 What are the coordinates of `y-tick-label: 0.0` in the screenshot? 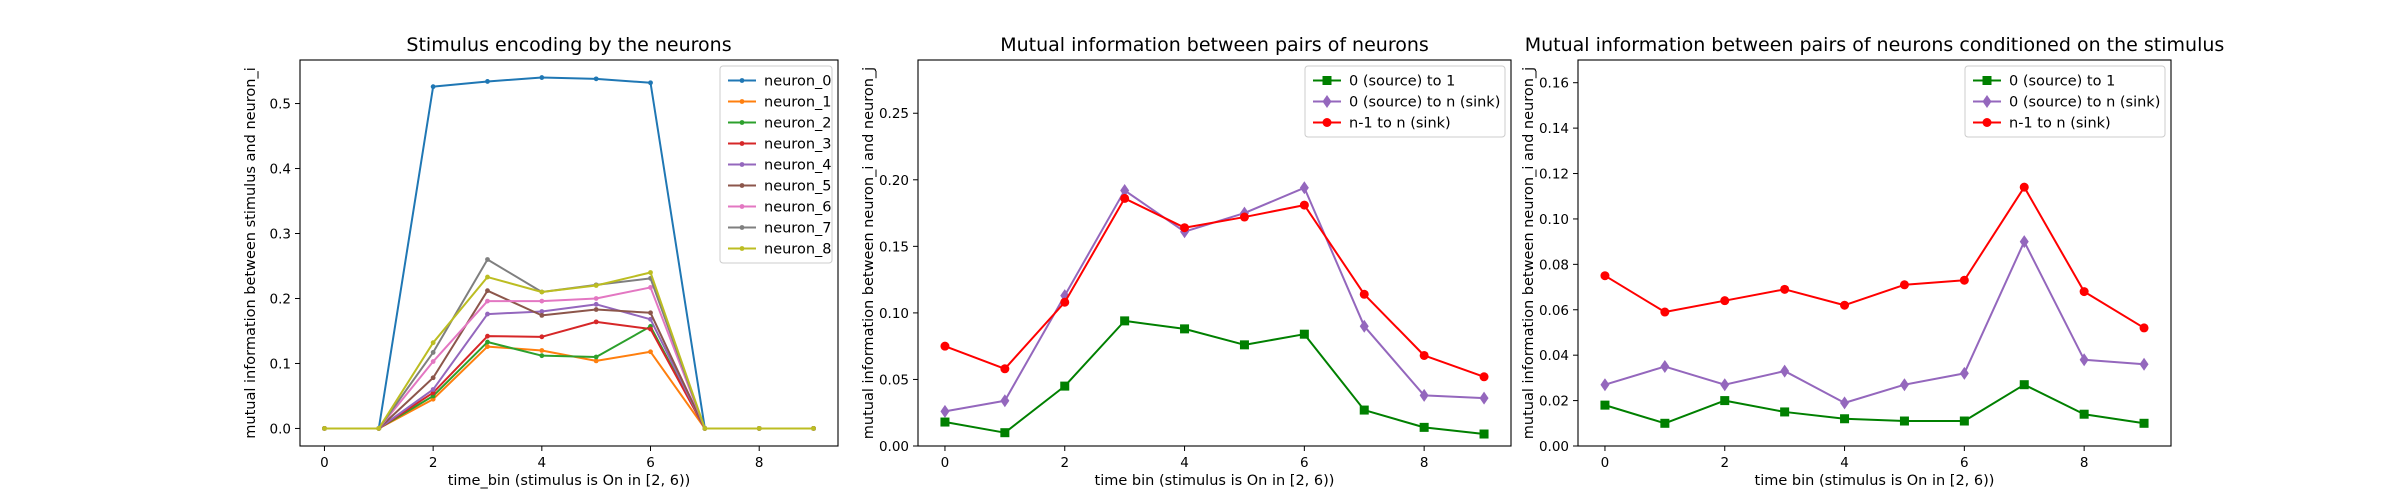 It's located at (280, 429).